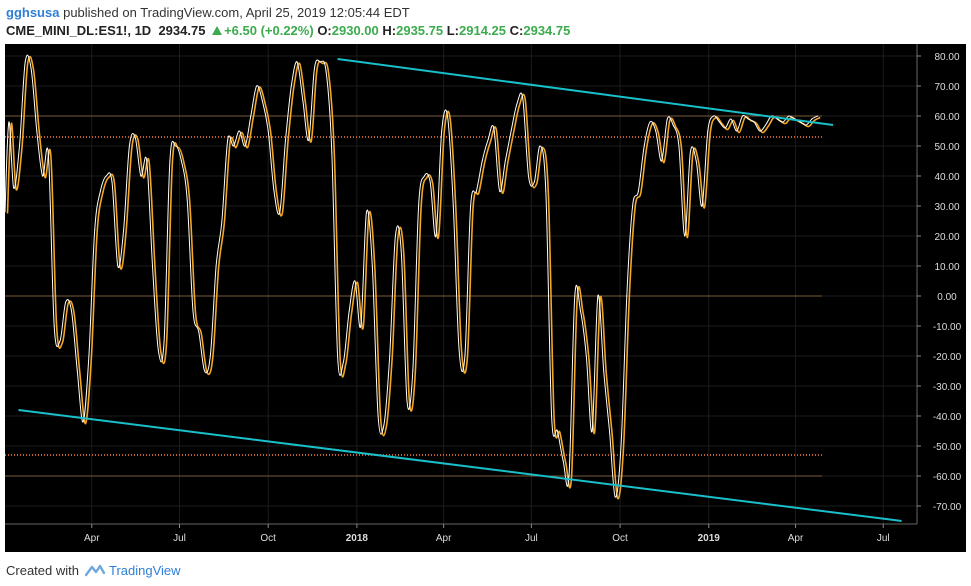  Describe the element at coordinates (324, 30) in the screenshot. I see `open-label: O:` at that location.